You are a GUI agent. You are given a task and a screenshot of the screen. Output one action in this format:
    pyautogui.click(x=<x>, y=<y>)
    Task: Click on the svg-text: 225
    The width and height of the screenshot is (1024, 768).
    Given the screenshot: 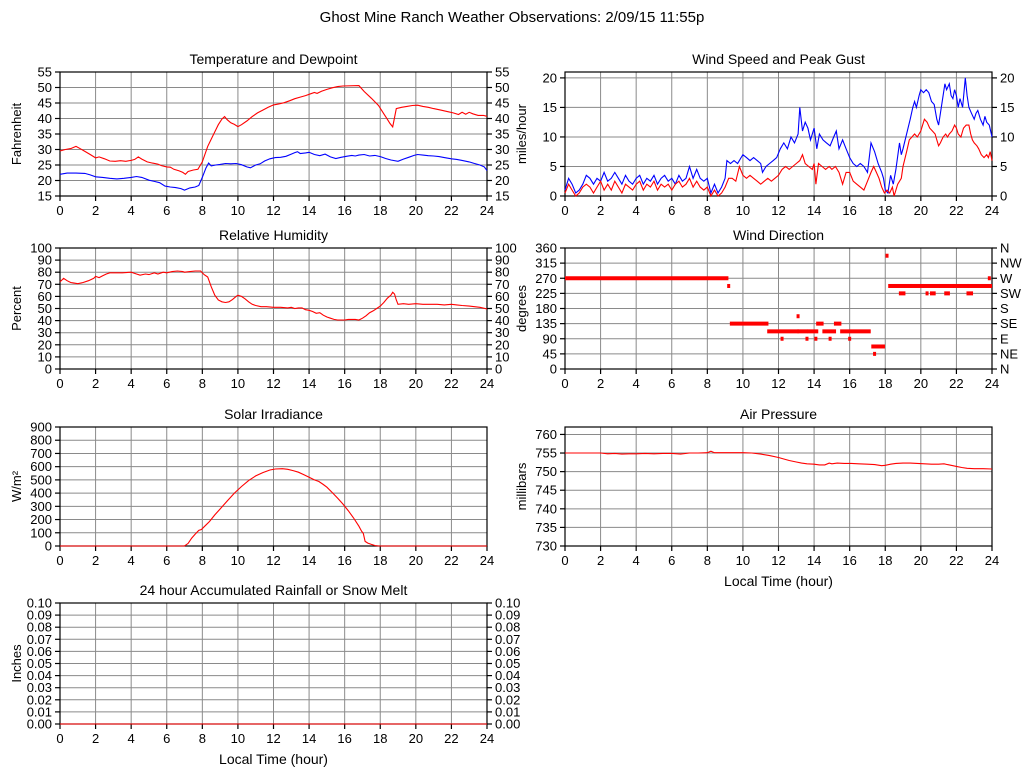 What is the action you would take?
    pyautogui.click(x=546, y=293)
    